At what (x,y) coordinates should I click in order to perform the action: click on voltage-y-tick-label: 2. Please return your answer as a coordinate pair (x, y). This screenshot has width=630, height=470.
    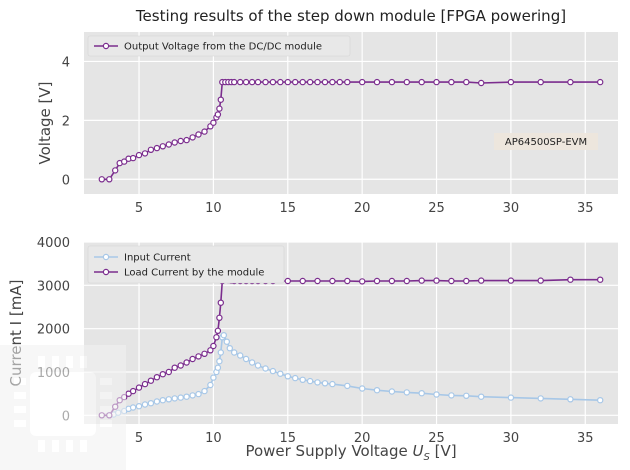
    Looking at the image, I should click on (66, 121).